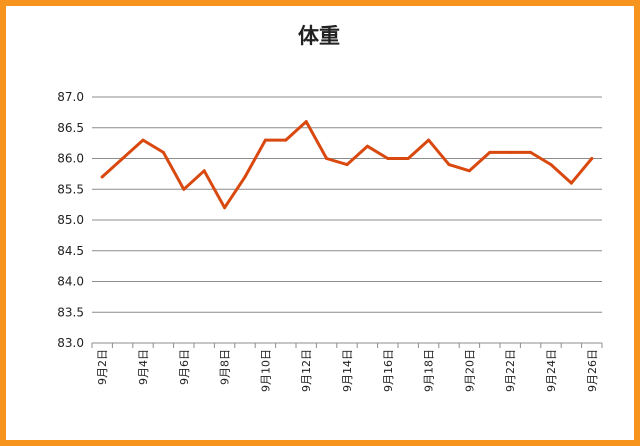  What do you see at coordinates (551, 370) in the screenshot?
I see `x-tick-label: 9月24日` at bounding box center [551, 370].